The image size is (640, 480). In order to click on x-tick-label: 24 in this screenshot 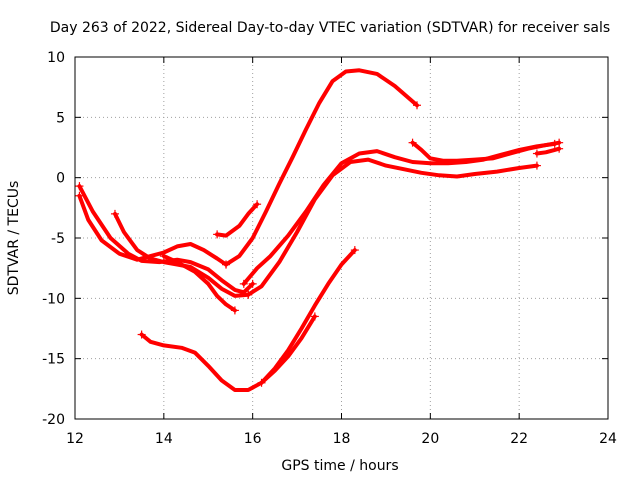, I will do `click(608, 439)`.